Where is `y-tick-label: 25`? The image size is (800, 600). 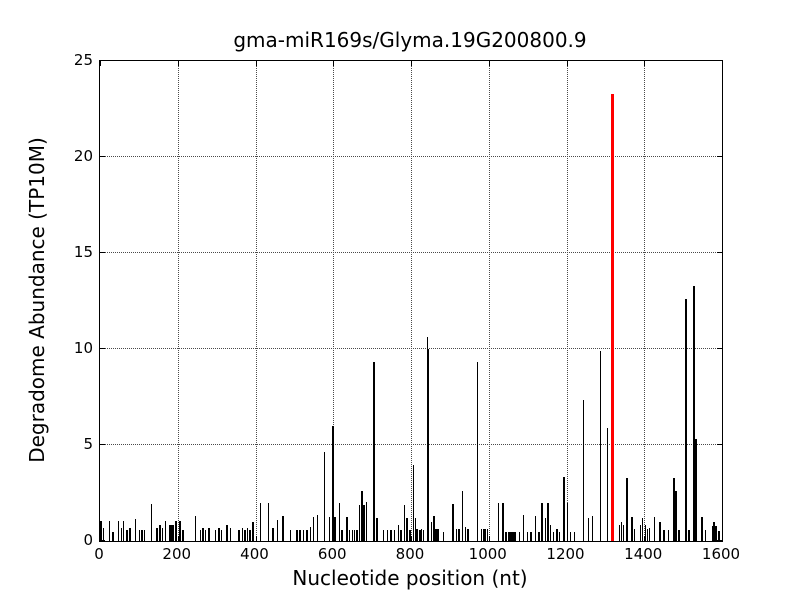
y-tick-label: 25 is located at coordinates (83, 60).